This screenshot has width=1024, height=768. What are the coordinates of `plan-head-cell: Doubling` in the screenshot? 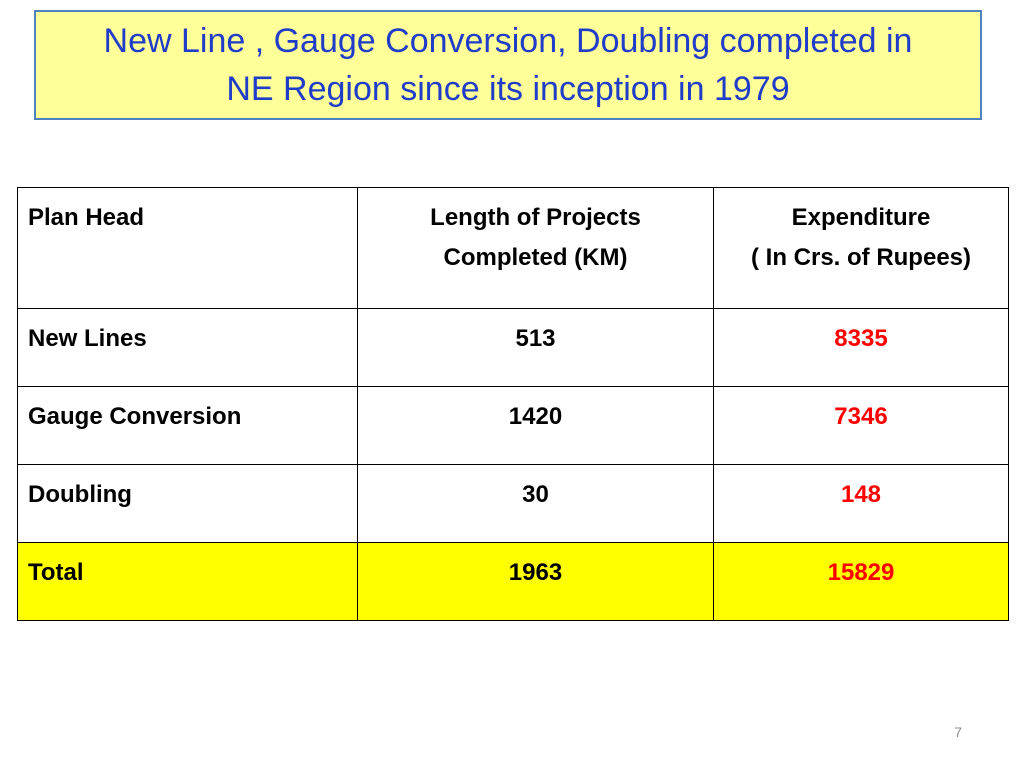 It's located at (187, 503).